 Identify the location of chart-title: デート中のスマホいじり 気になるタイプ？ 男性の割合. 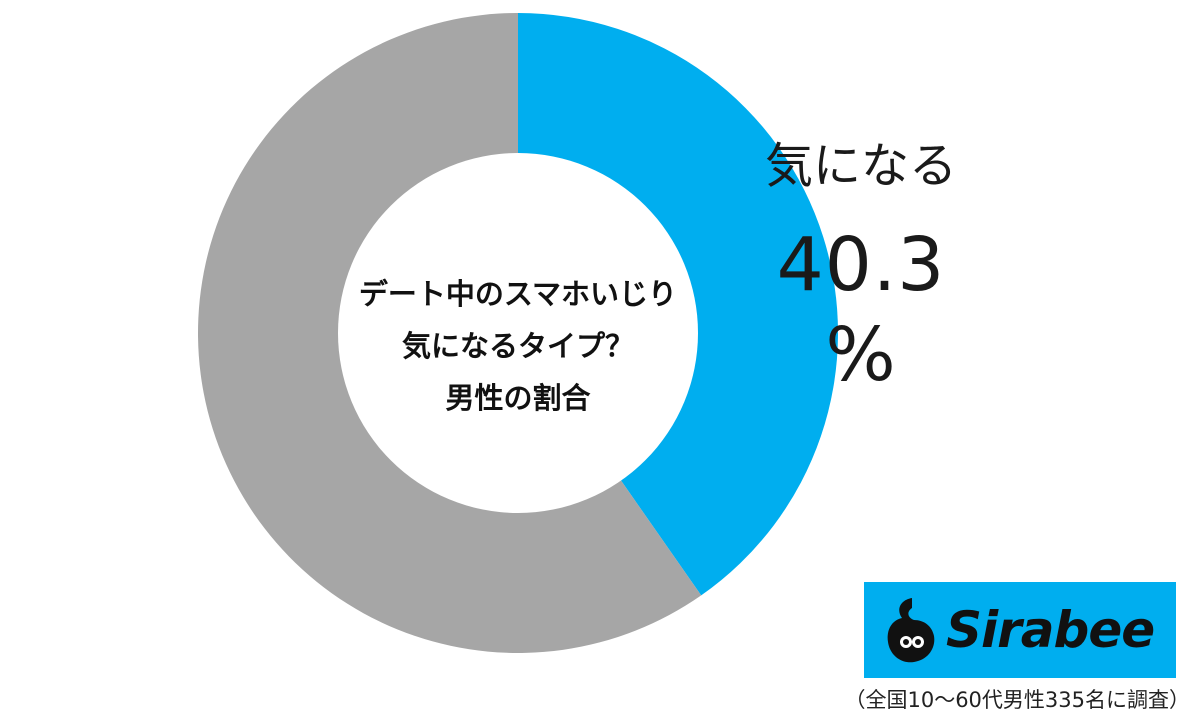
(518, 346).